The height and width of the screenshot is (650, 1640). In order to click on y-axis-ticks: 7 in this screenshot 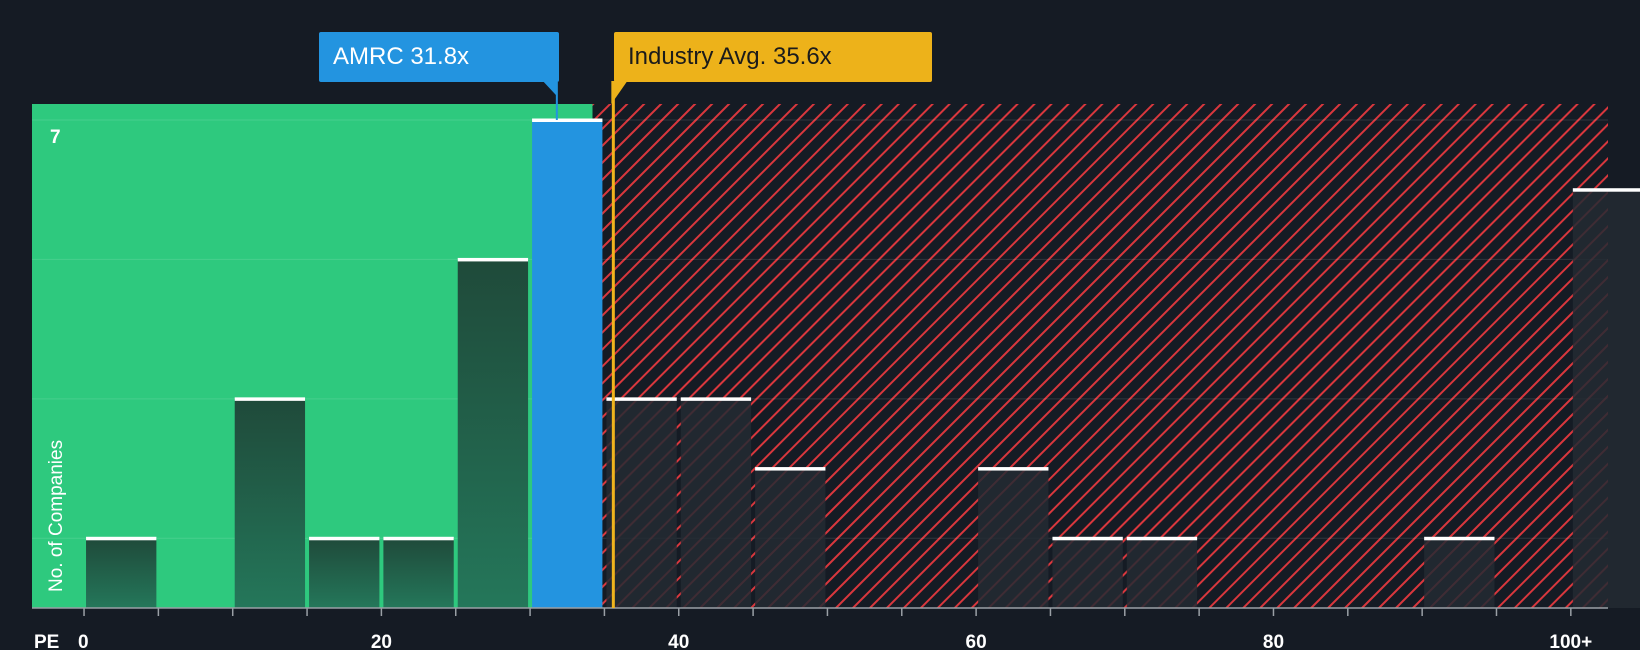, I will do `click(55, 137)`.